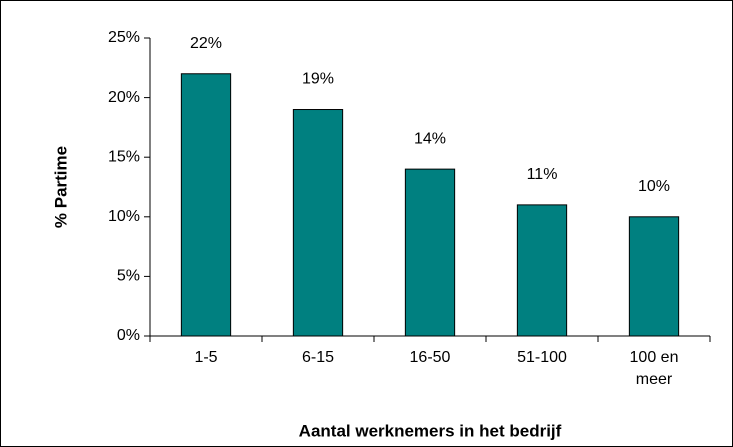  What do you see at coordinates (542, 357) in the screenshot?
I see `x-tick-label: 51-100` at bounding box center [542, 357].